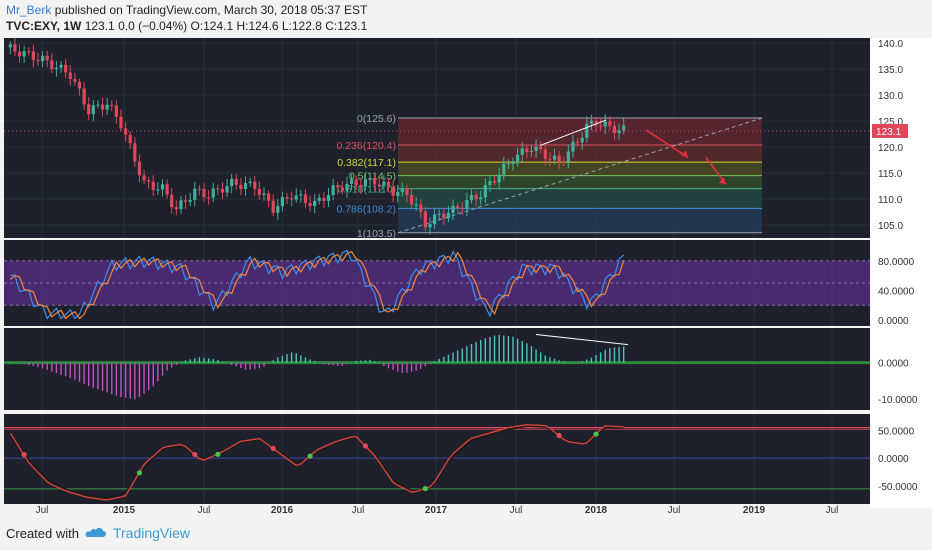 This screenshot has height=550, width=932. Describe the element at coordinates (29, 10) in the screenshot. I see `author-link: Mr_Berk` at that location.